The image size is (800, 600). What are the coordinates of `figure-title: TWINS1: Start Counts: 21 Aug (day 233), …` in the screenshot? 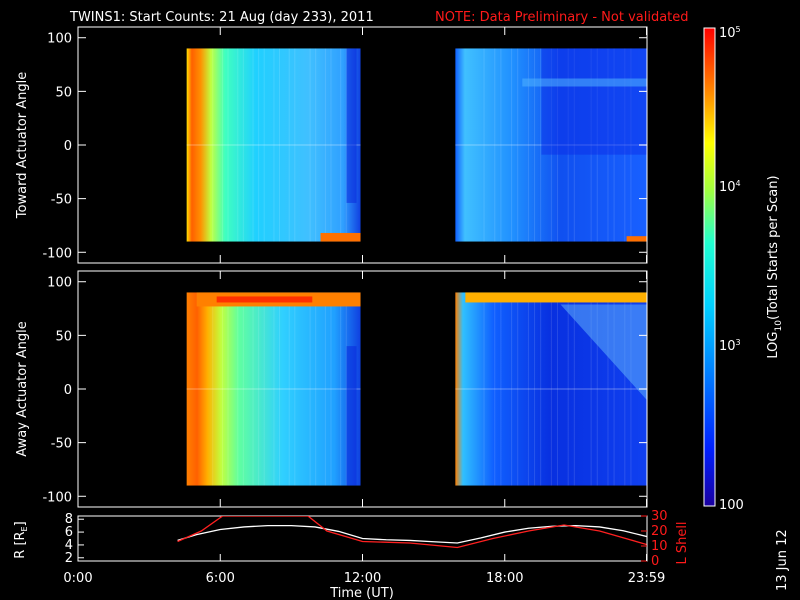 It's located at (221, 17).